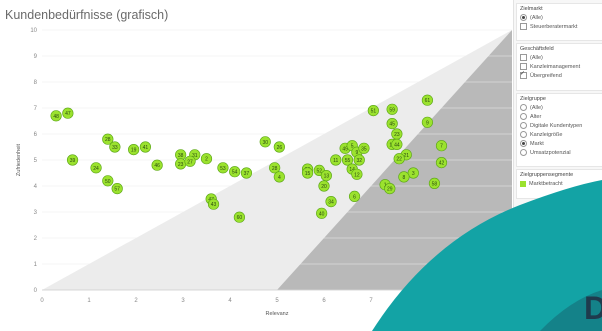 Image resolution: width=602 pixels, height=331 pixels. What do you see at coordinates (214, 205) in the screenshot?
I see `data-point-label: 43` at bounding box center [214, 205].